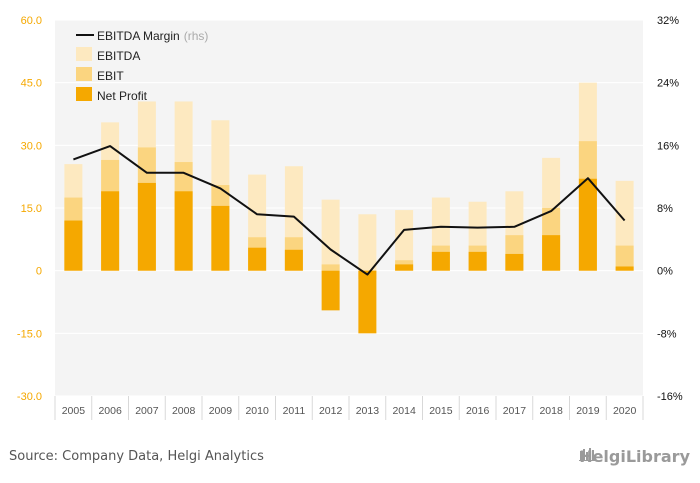 The image size is (700, 483). What do you see at coordinates (122, 96) in the screenshot?
I see `legend-label: Net Profit` at bounding box center [122, 96].